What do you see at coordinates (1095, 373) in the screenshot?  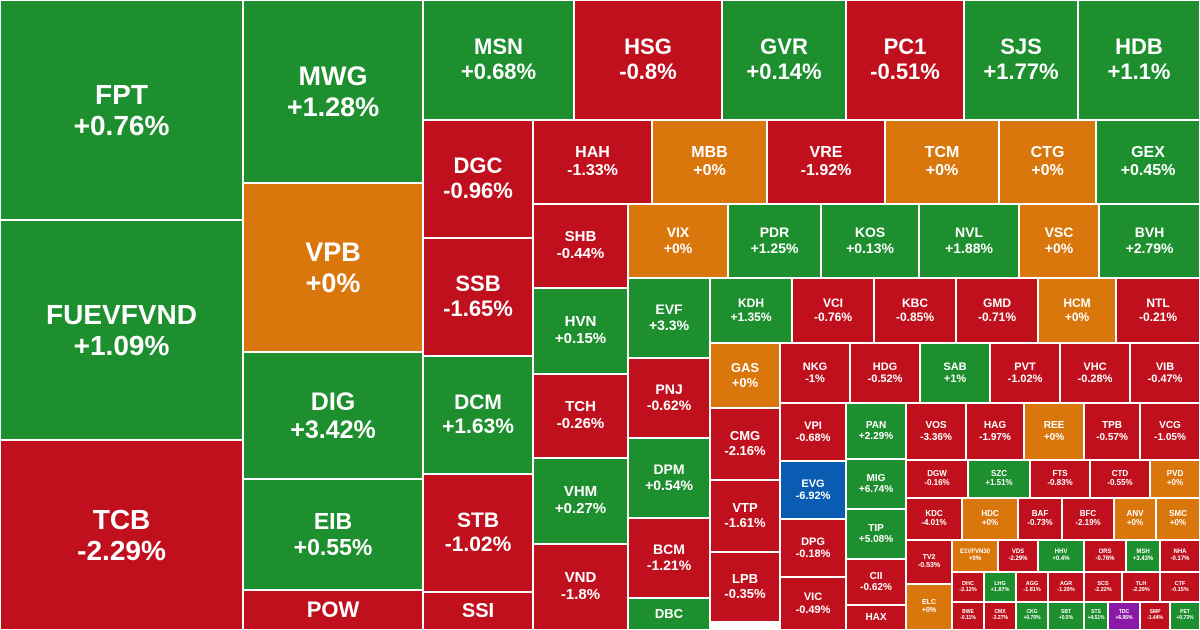 I see `tile-vhc: VHC -0.28%` at bounding box center [1095, 373].